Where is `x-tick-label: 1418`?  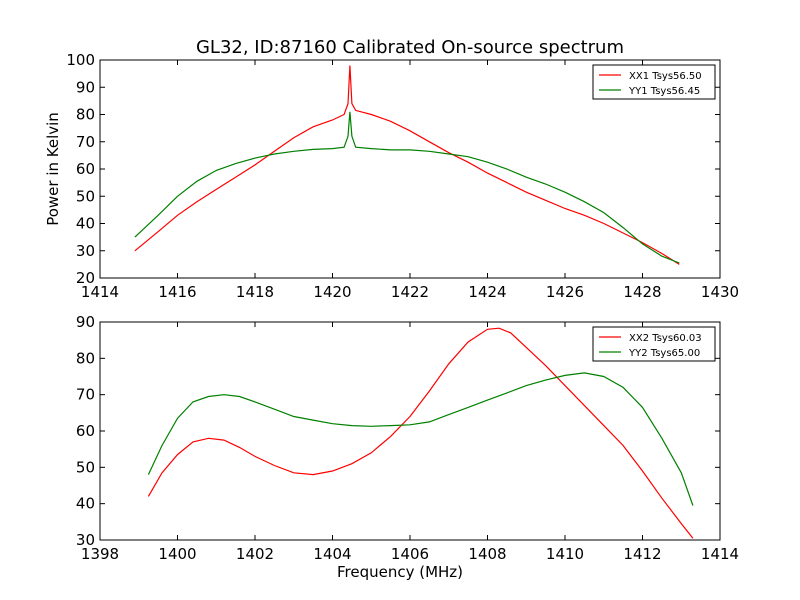 x-tick-label: 1418 is located at coordinates (255, 292).